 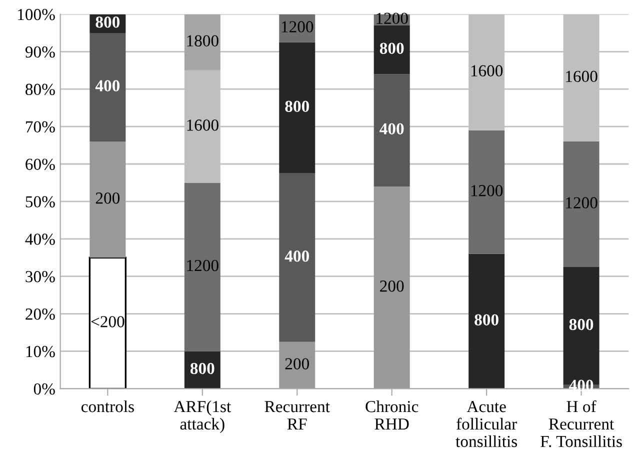 I want to click on series-label: 200, so click(x=108, y=198).